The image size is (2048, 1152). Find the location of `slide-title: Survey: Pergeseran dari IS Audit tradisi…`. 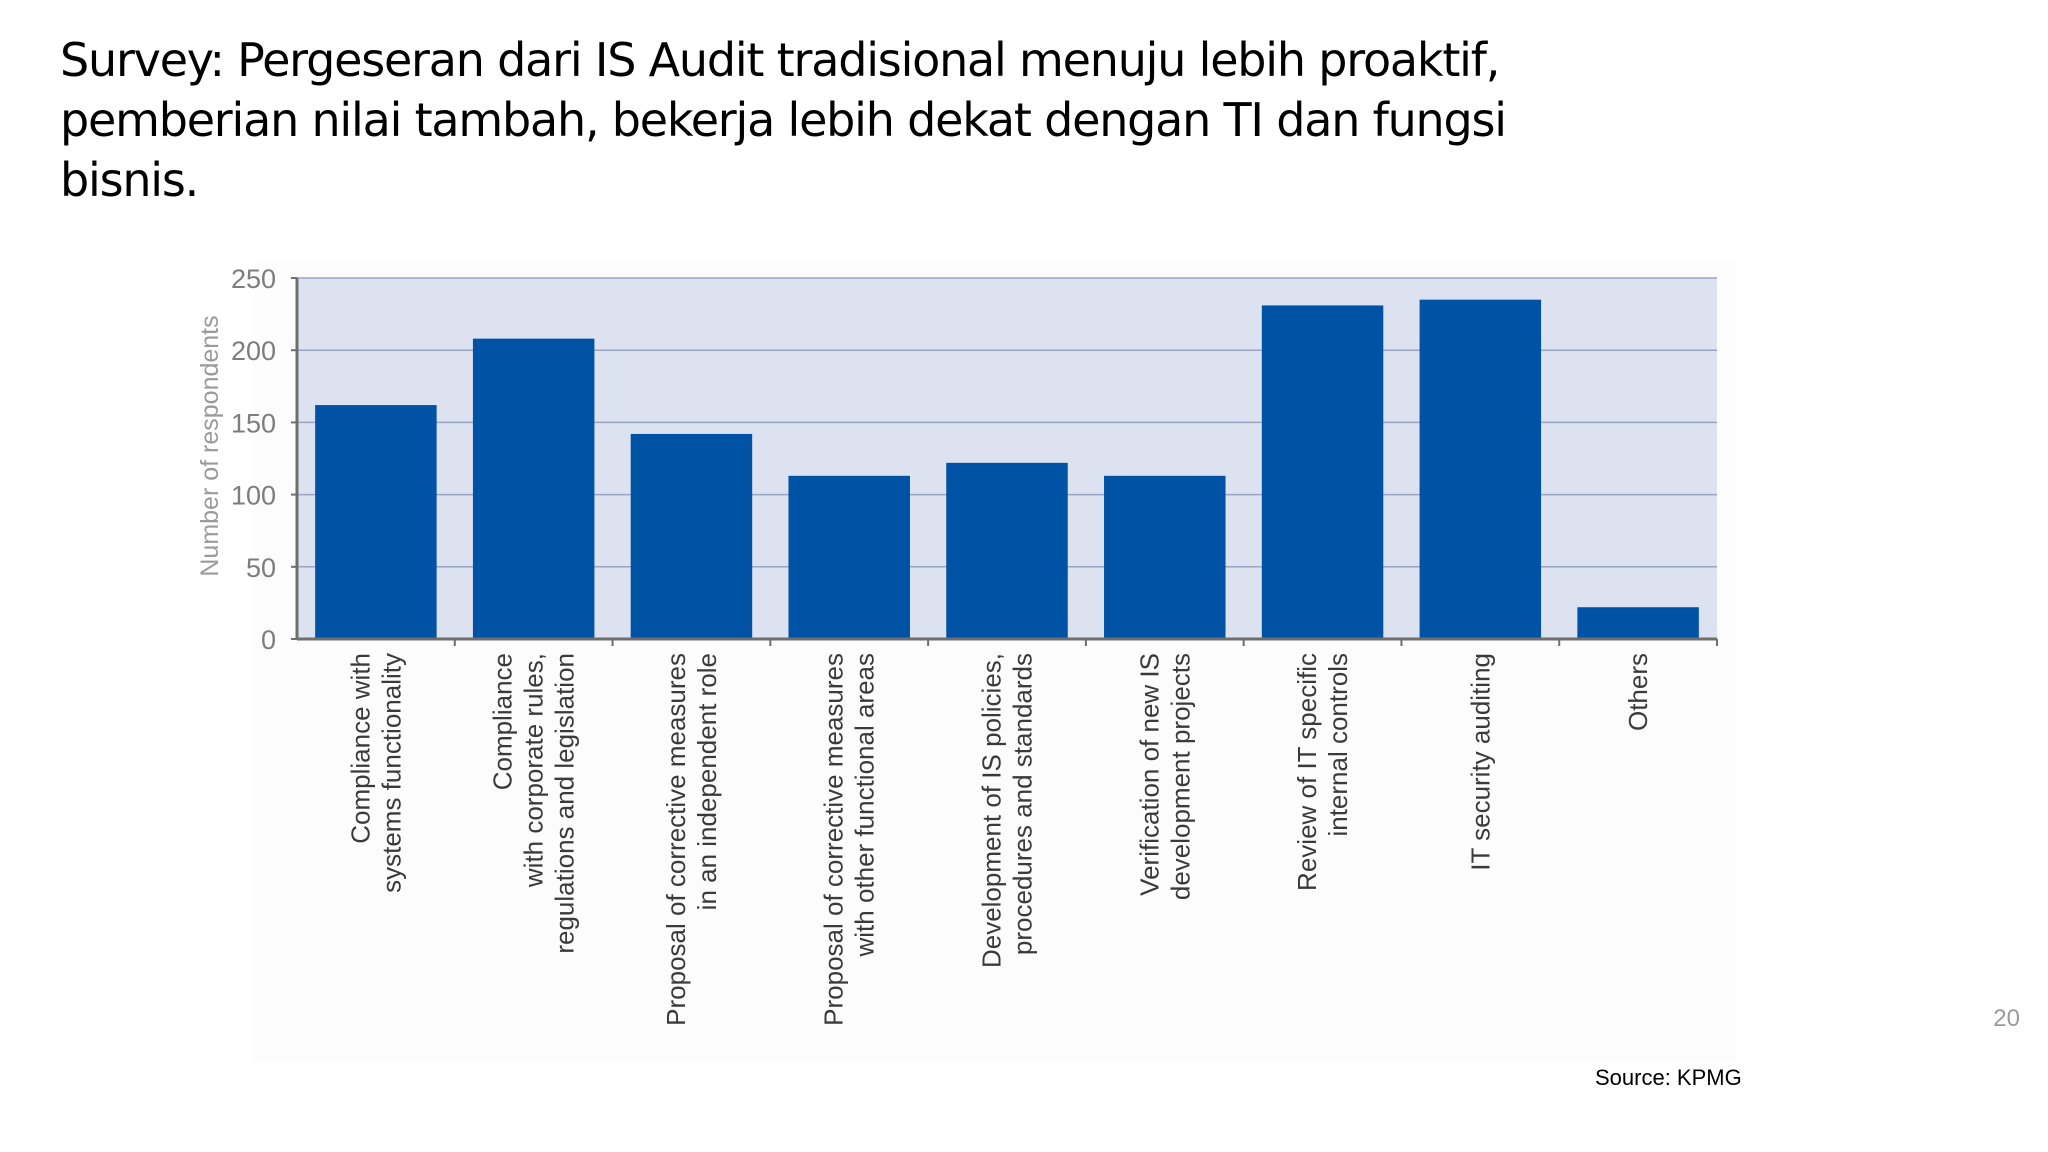

slide-title: Survey: Pergeseran dari IS Audit tradisi… is located at coordinates (783, 120).